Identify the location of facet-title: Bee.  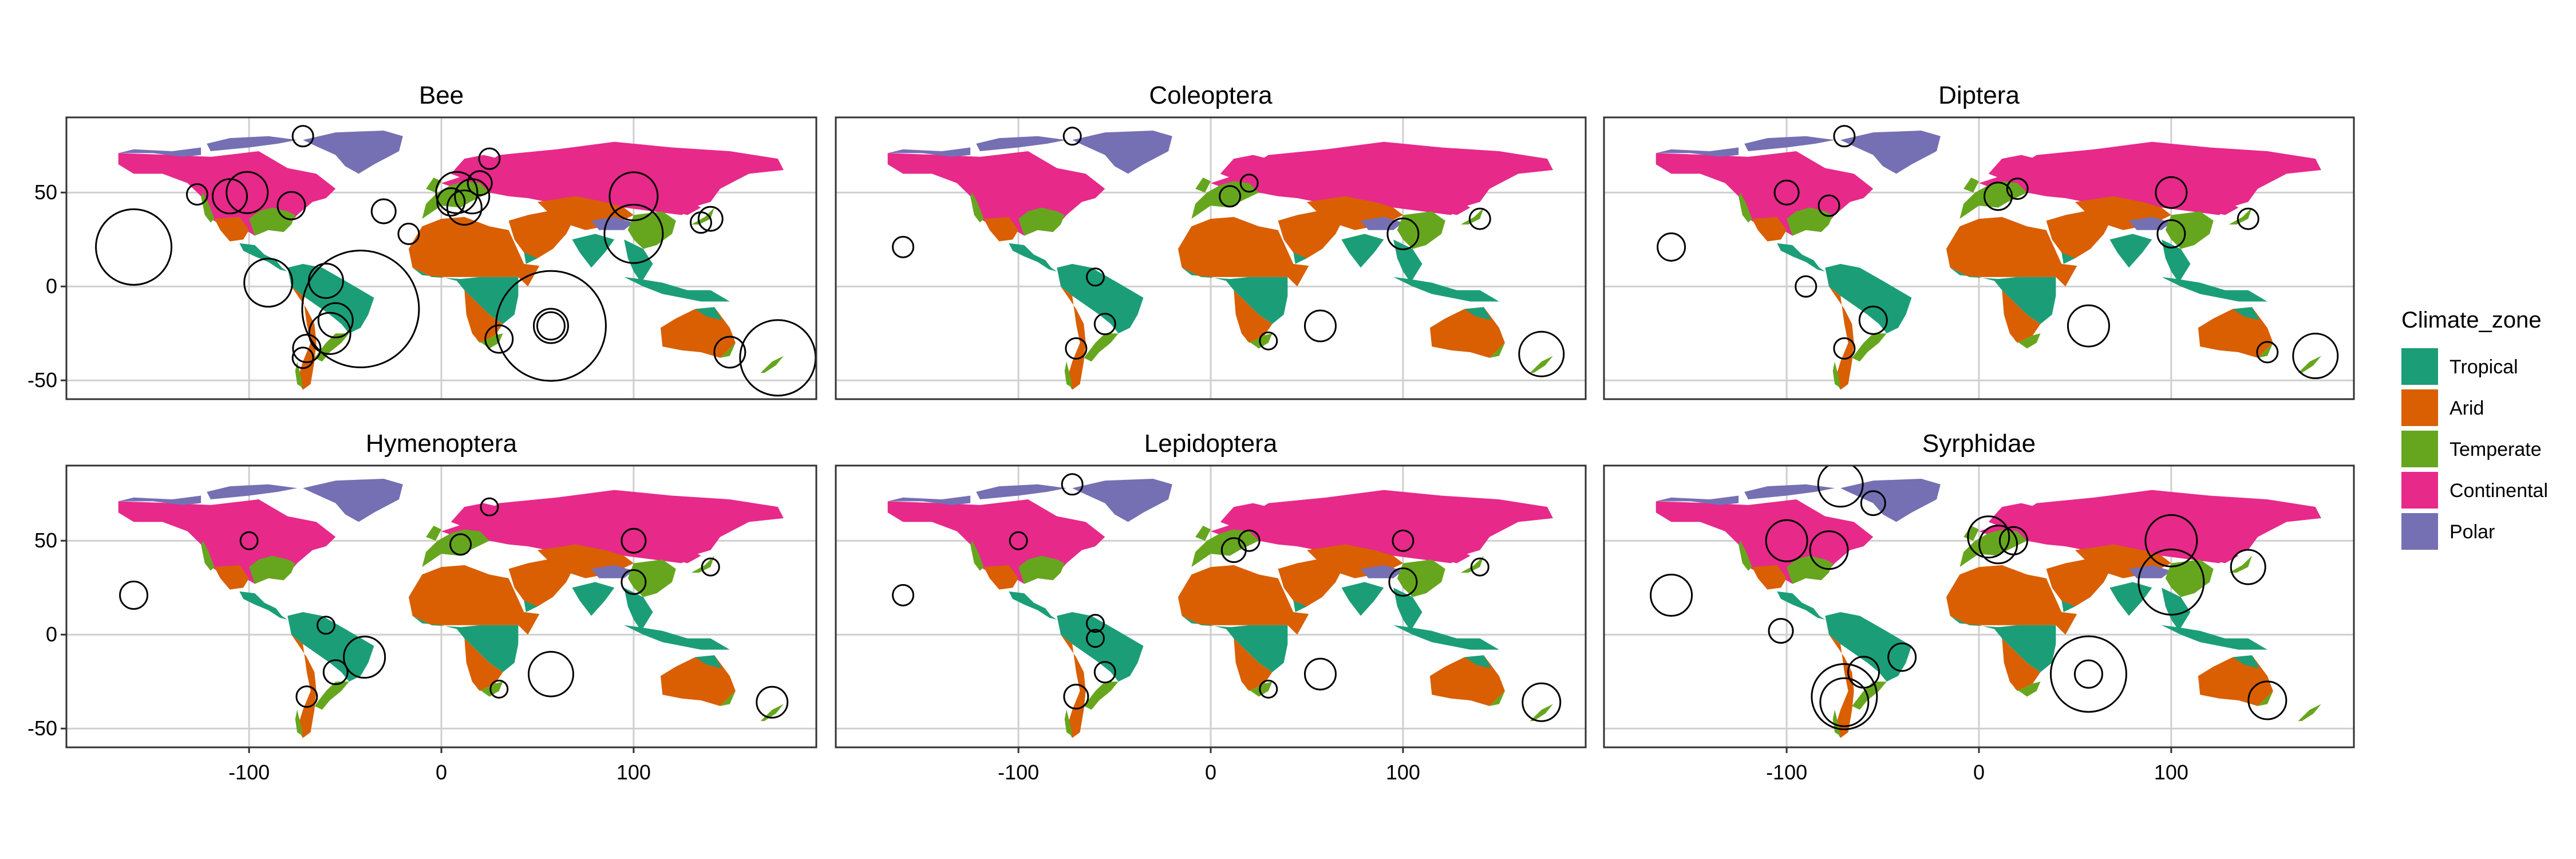
(441, 95).